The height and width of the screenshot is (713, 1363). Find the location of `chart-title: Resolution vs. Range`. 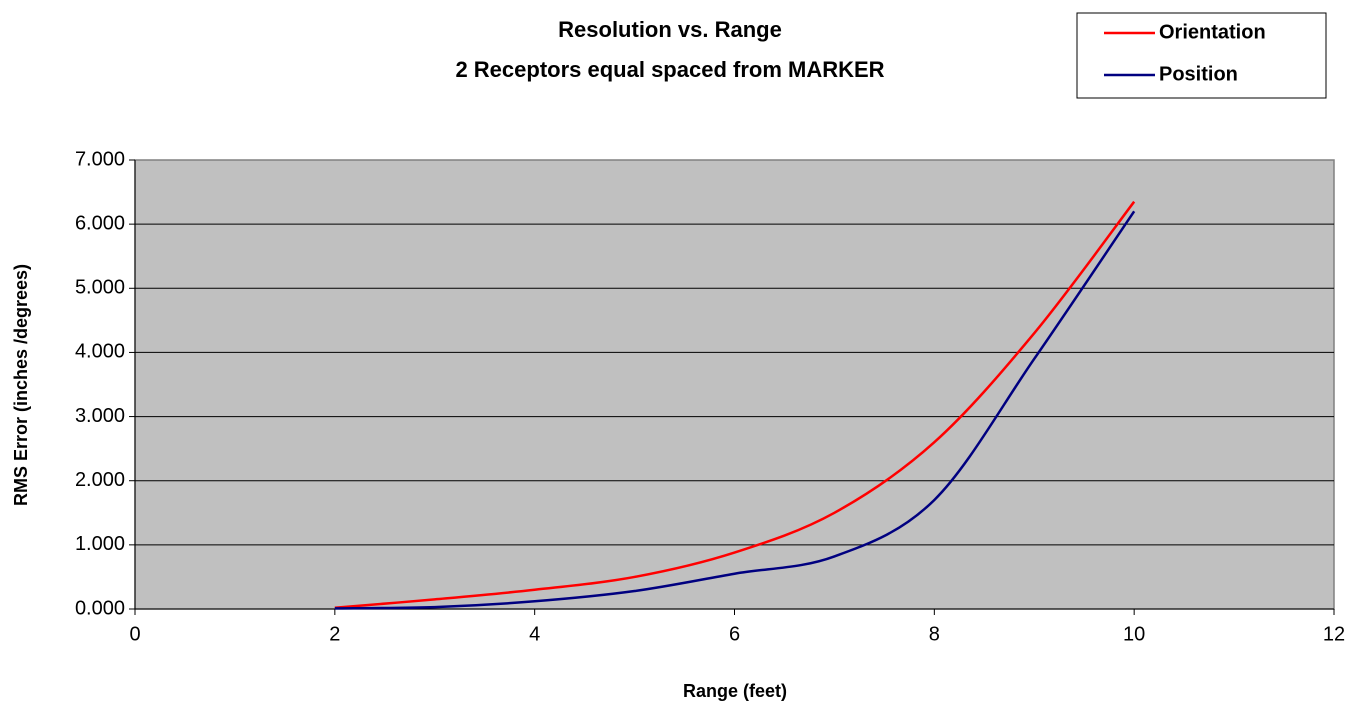

chart-title: Resolution vs. Range is located at coordinates (670, 29).